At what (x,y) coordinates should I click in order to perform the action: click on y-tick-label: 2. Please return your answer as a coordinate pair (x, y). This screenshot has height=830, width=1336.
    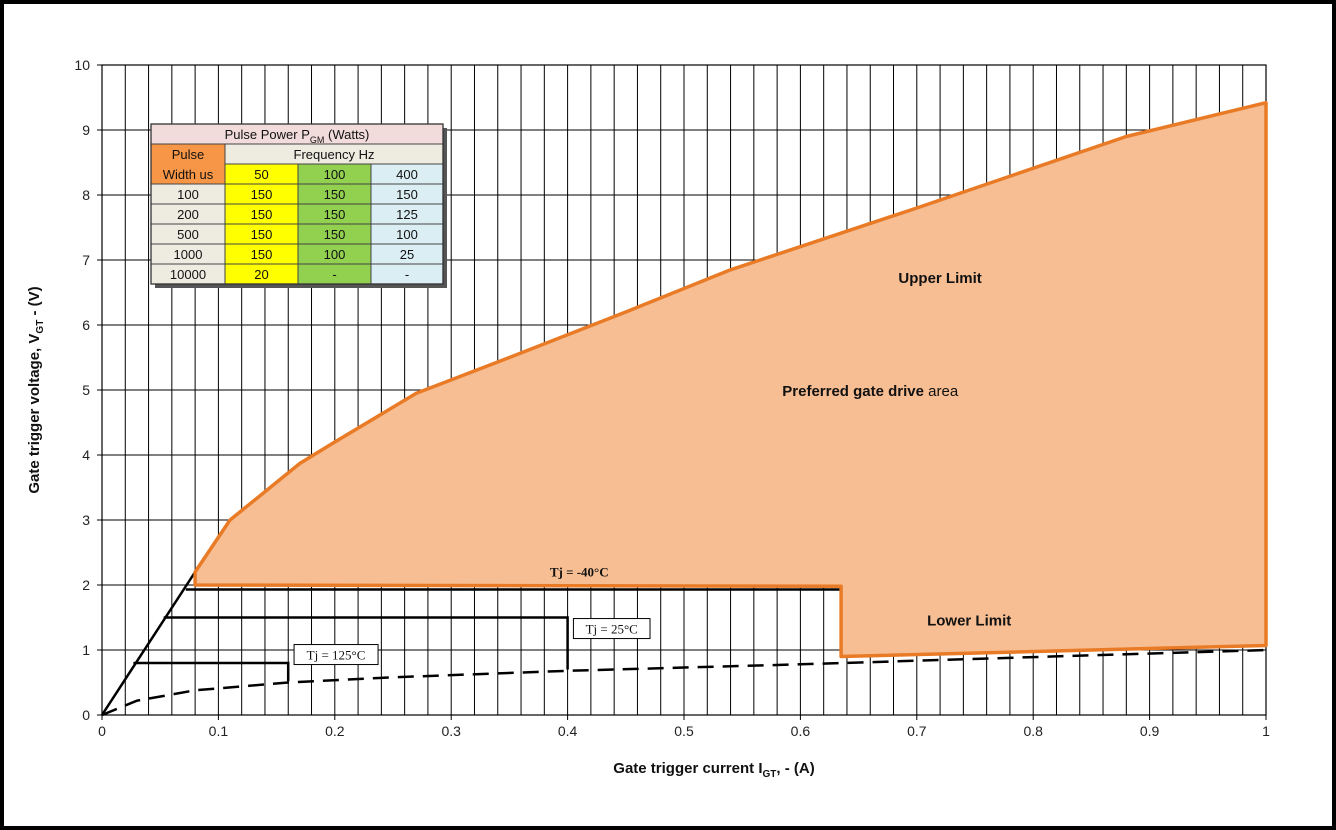
    Looking at the image, I should click on (86, 585).